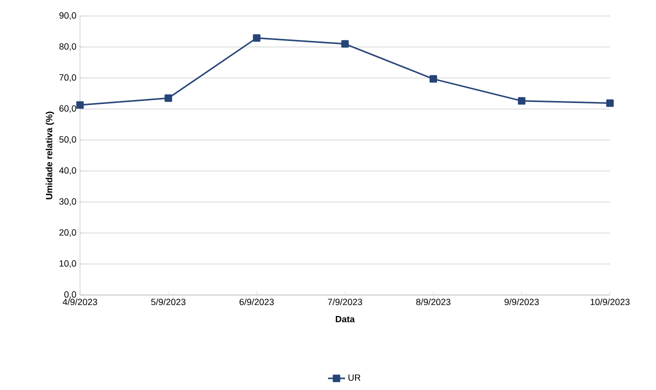  What do you see at coordinates (50, 156) in the screenshot?
I see `y-axis-title: Umidade relativa (%)` at bounding box center [50, 156].